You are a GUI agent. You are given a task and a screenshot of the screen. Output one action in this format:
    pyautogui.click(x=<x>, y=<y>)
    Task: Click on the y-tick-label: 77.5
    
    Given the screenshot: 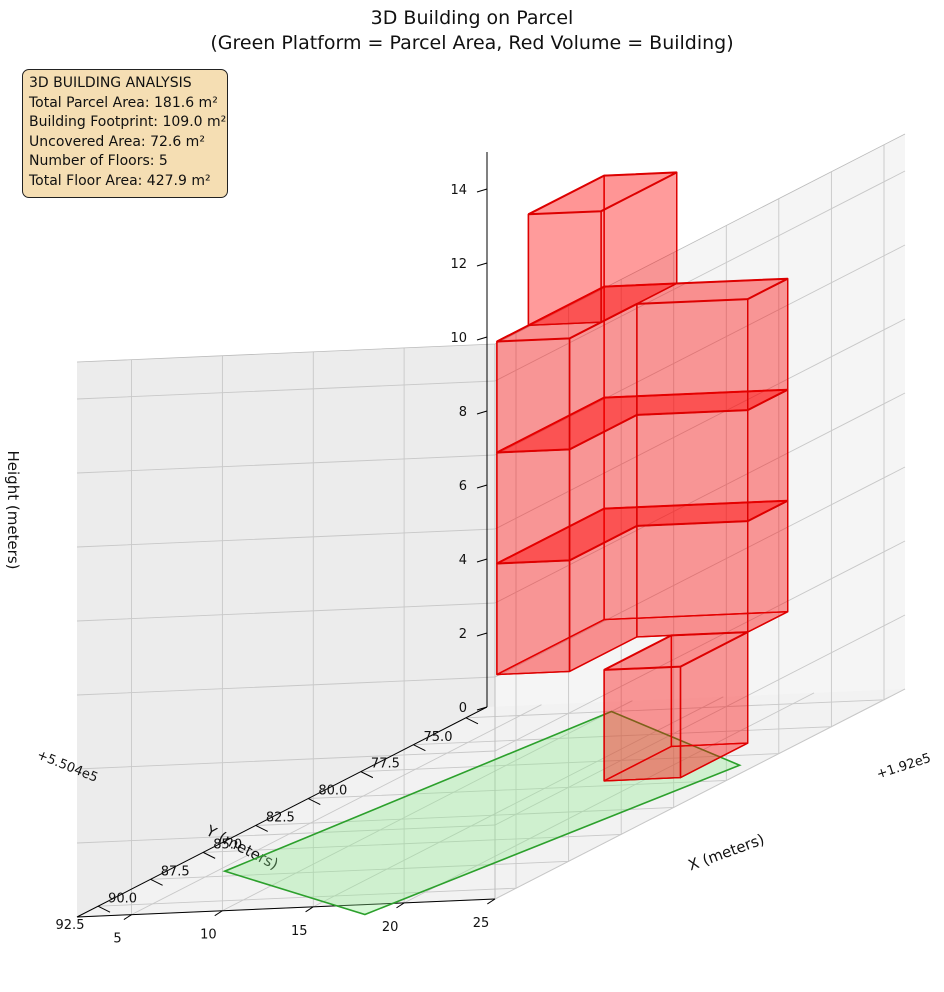 What is the action you would take?
    pyautogui.click(x=385, y=764)
    